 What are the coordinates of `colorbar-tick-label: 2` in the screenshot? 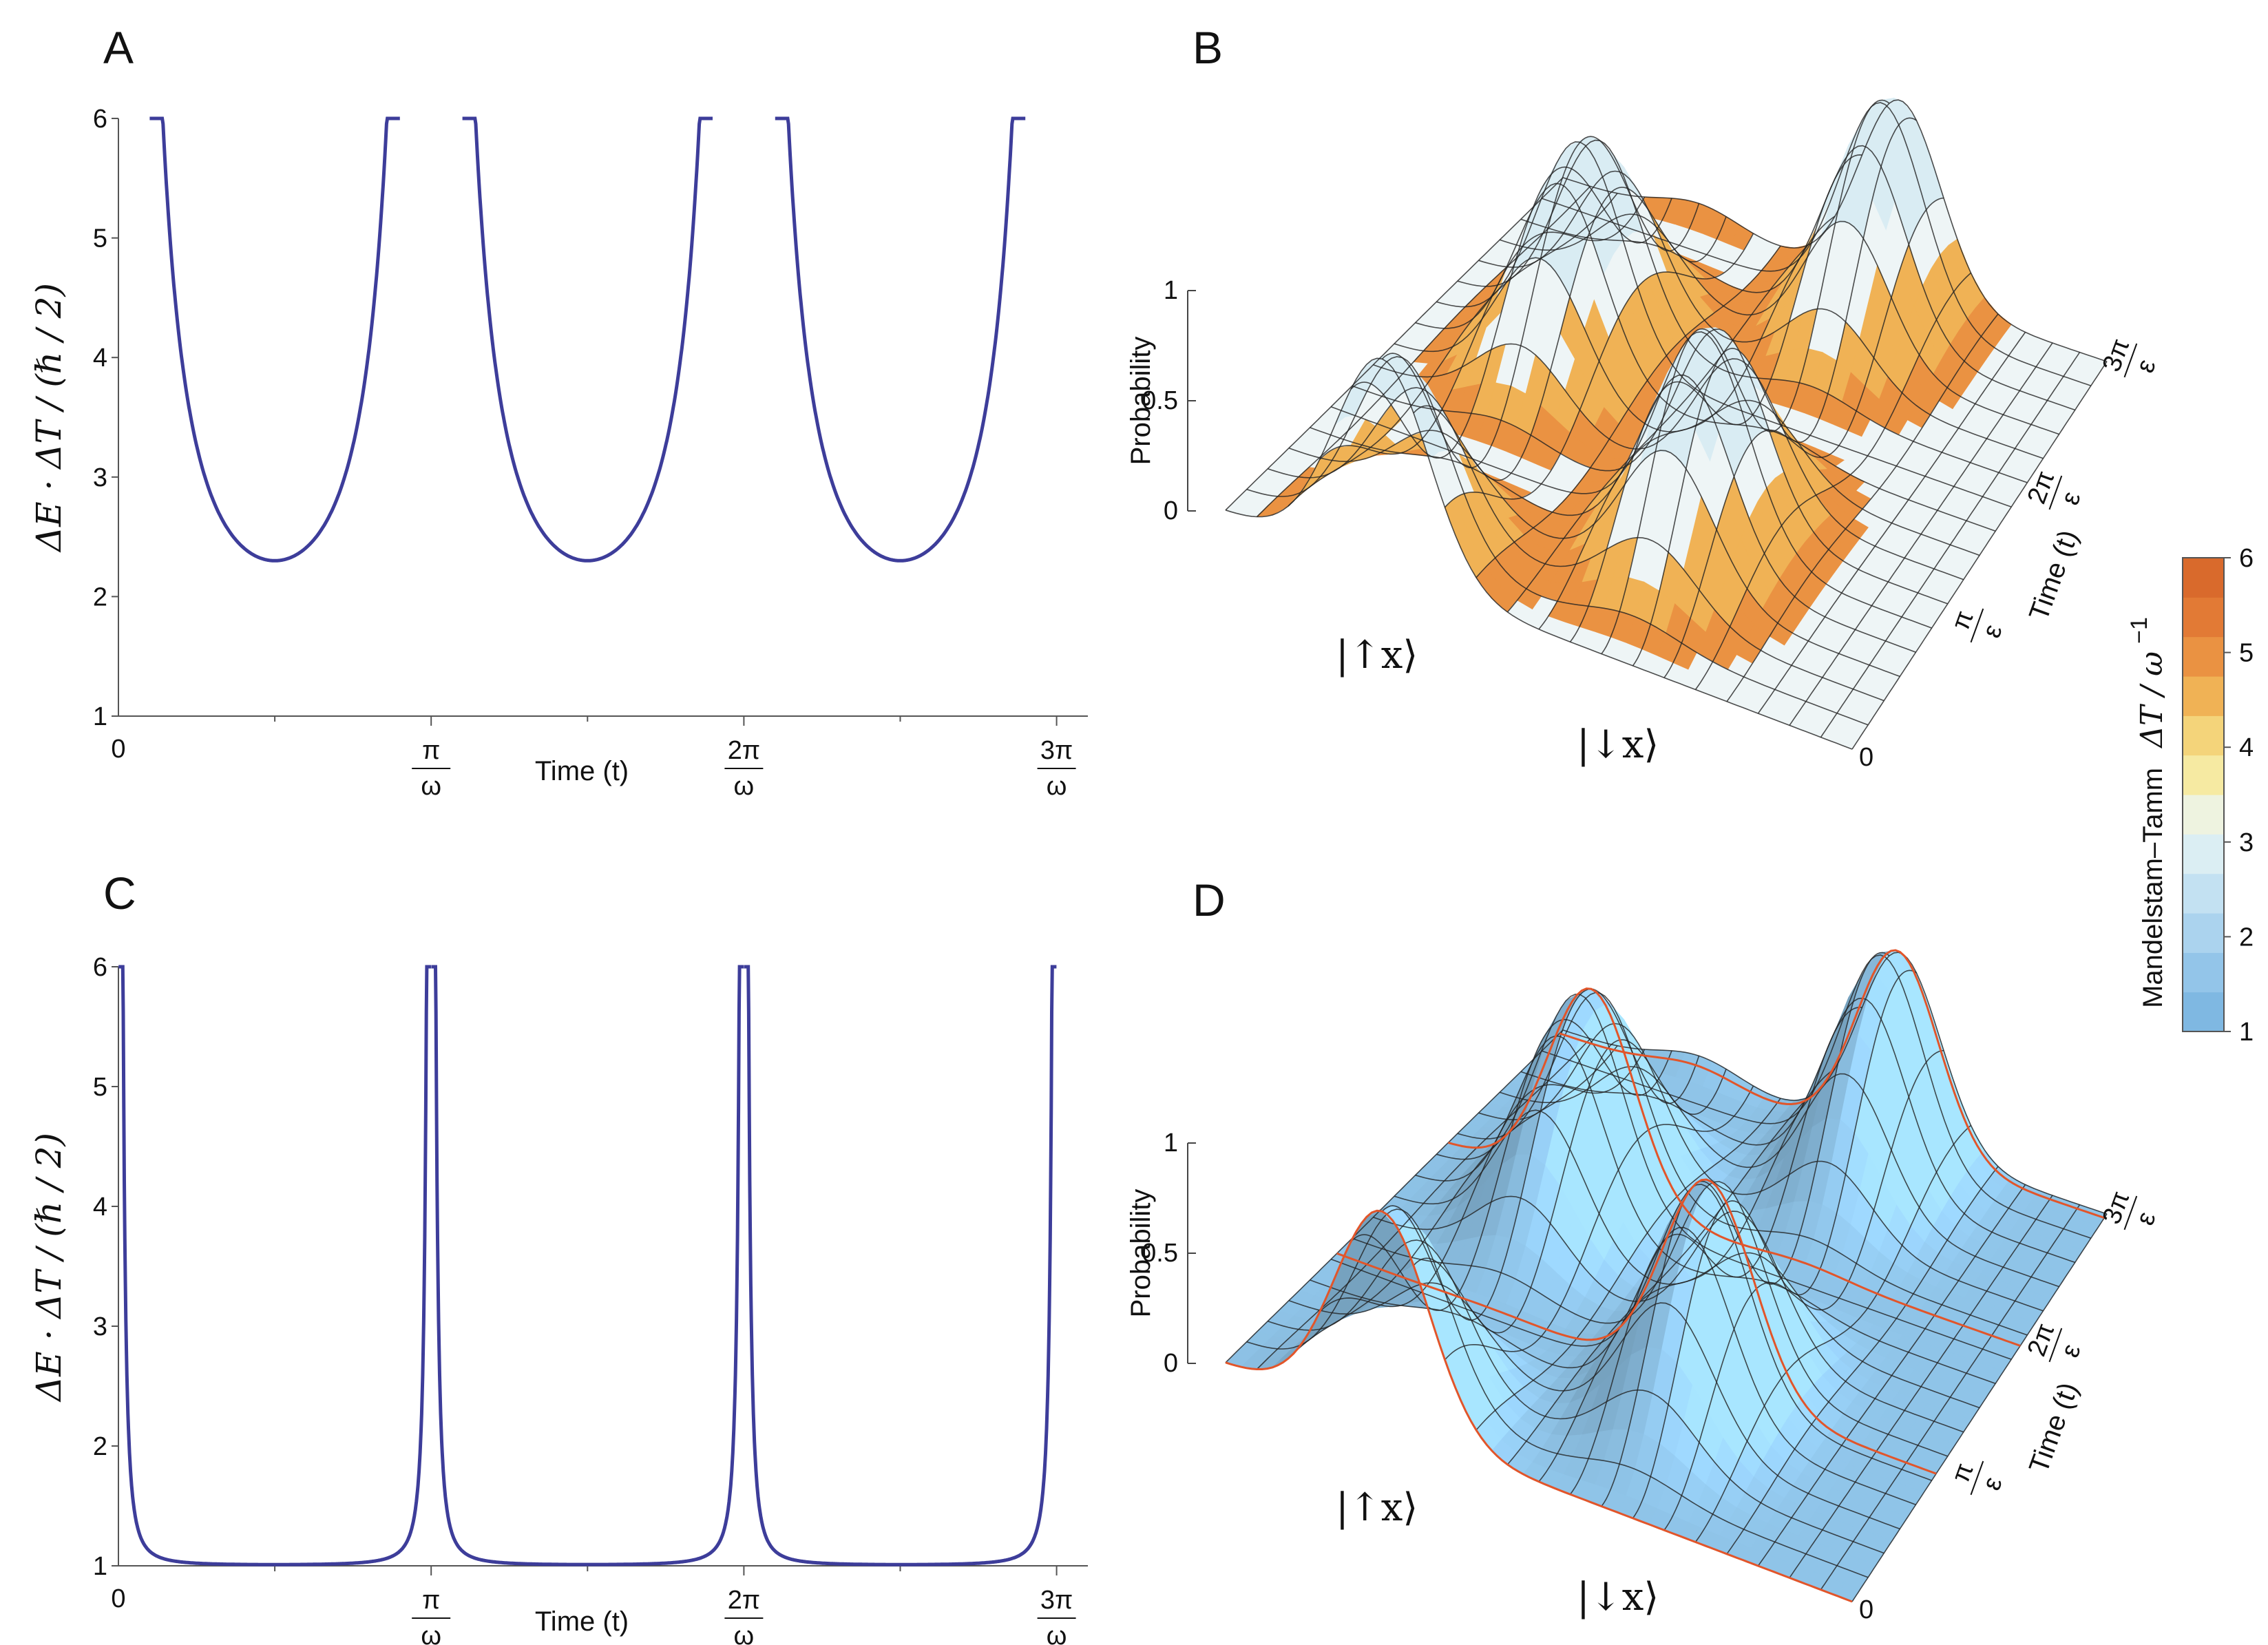 It's located at (2246, 937).